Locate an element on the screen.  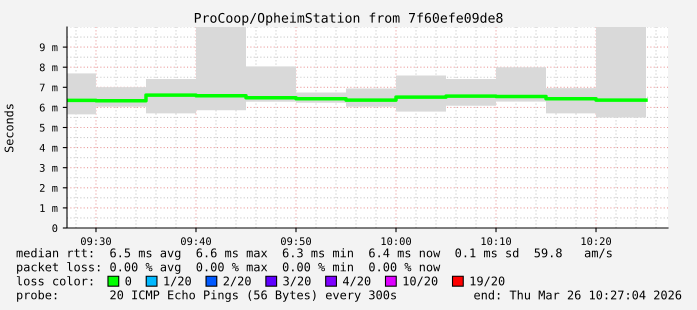
x-tick-label: 09:40 is located at coordinates (195, 241).